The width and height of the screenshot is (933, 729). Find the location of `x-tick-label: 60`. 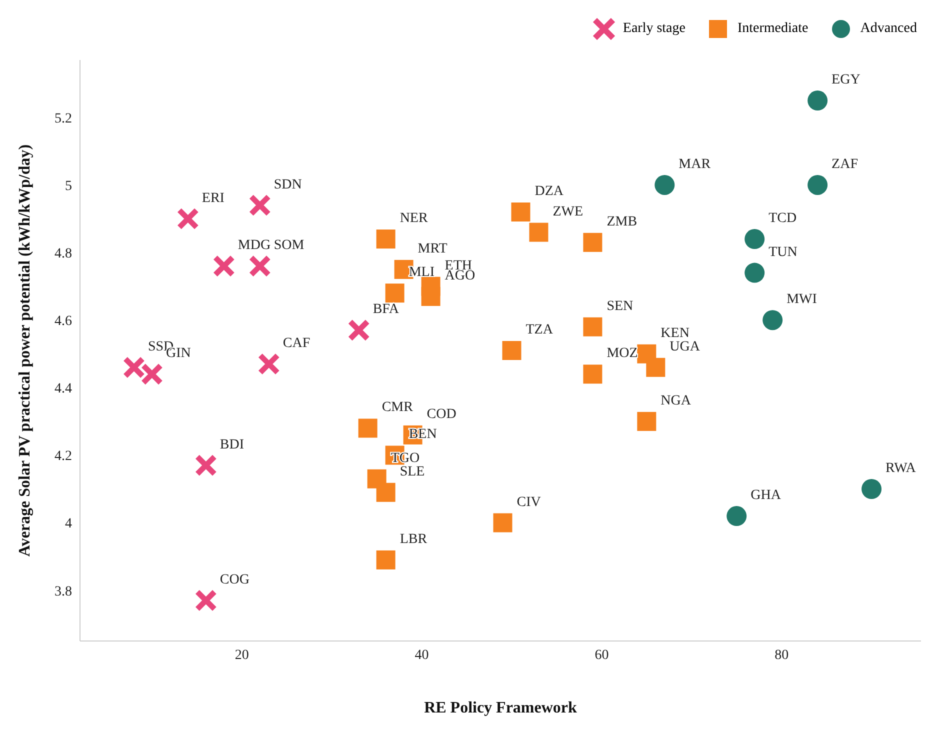

x-tick-label: 60 is located at coordinates (601, 655).